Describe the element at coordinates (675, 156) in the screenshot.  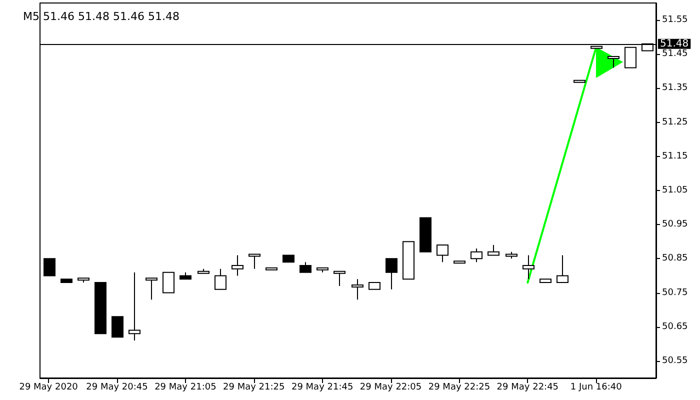
I see `y-tick-label: 51.15` at that location.